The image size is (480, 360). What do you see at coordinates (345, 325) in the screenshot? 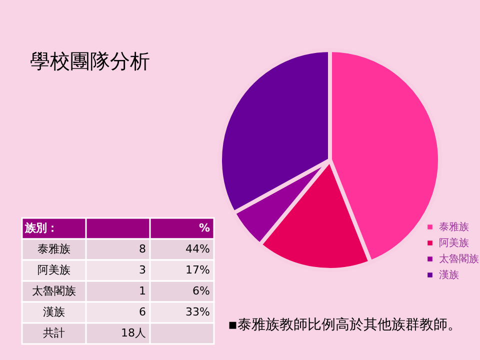
I see `text: ▪泰雅族教師比例高於其他族群教師。` at bounding box center [345, 325].